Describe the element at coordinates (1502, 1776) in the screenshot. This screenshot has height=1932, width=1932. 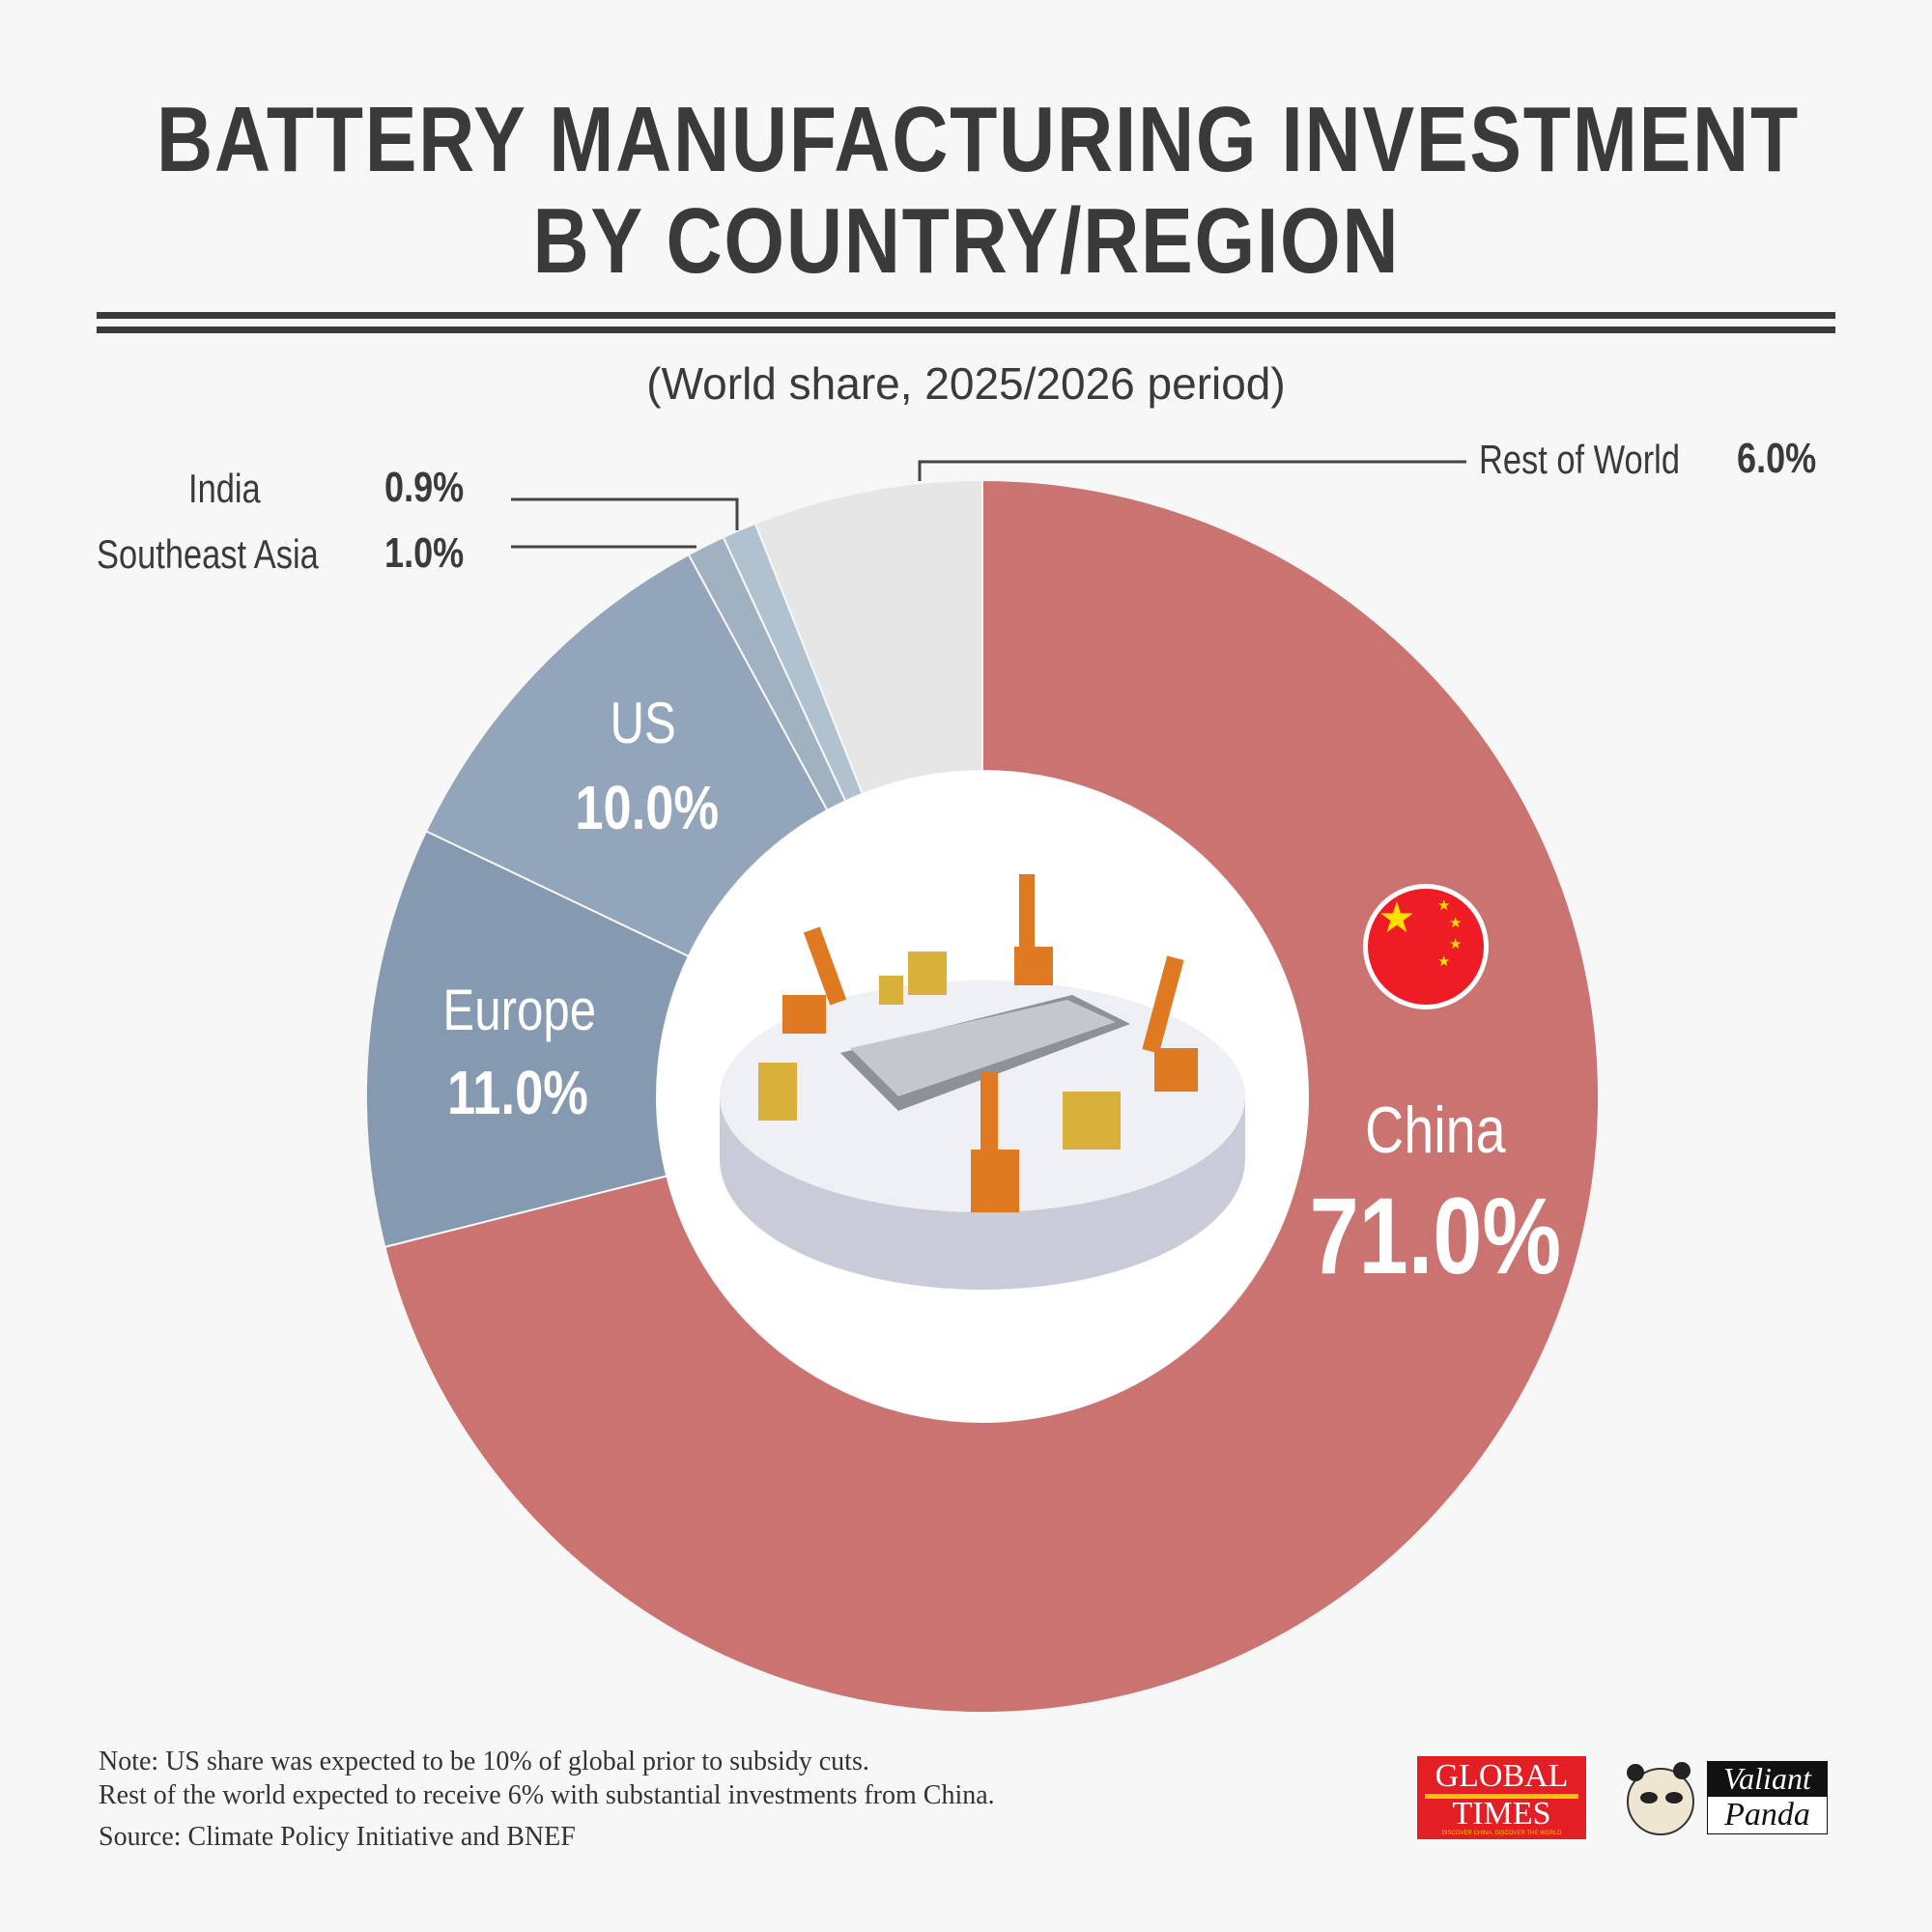
I see `global-times-line1: GLOBAL` at that location.